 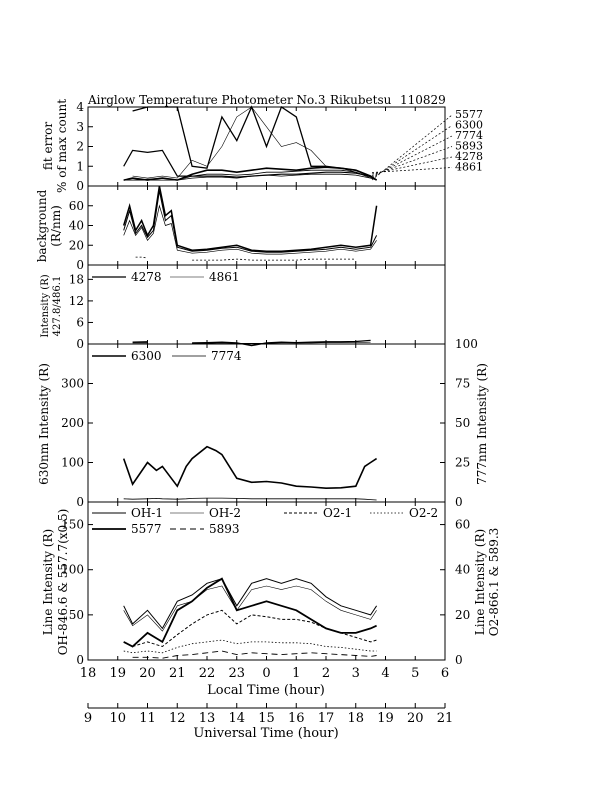 I want to click on series-5577-line, so click(x=250, y=612).